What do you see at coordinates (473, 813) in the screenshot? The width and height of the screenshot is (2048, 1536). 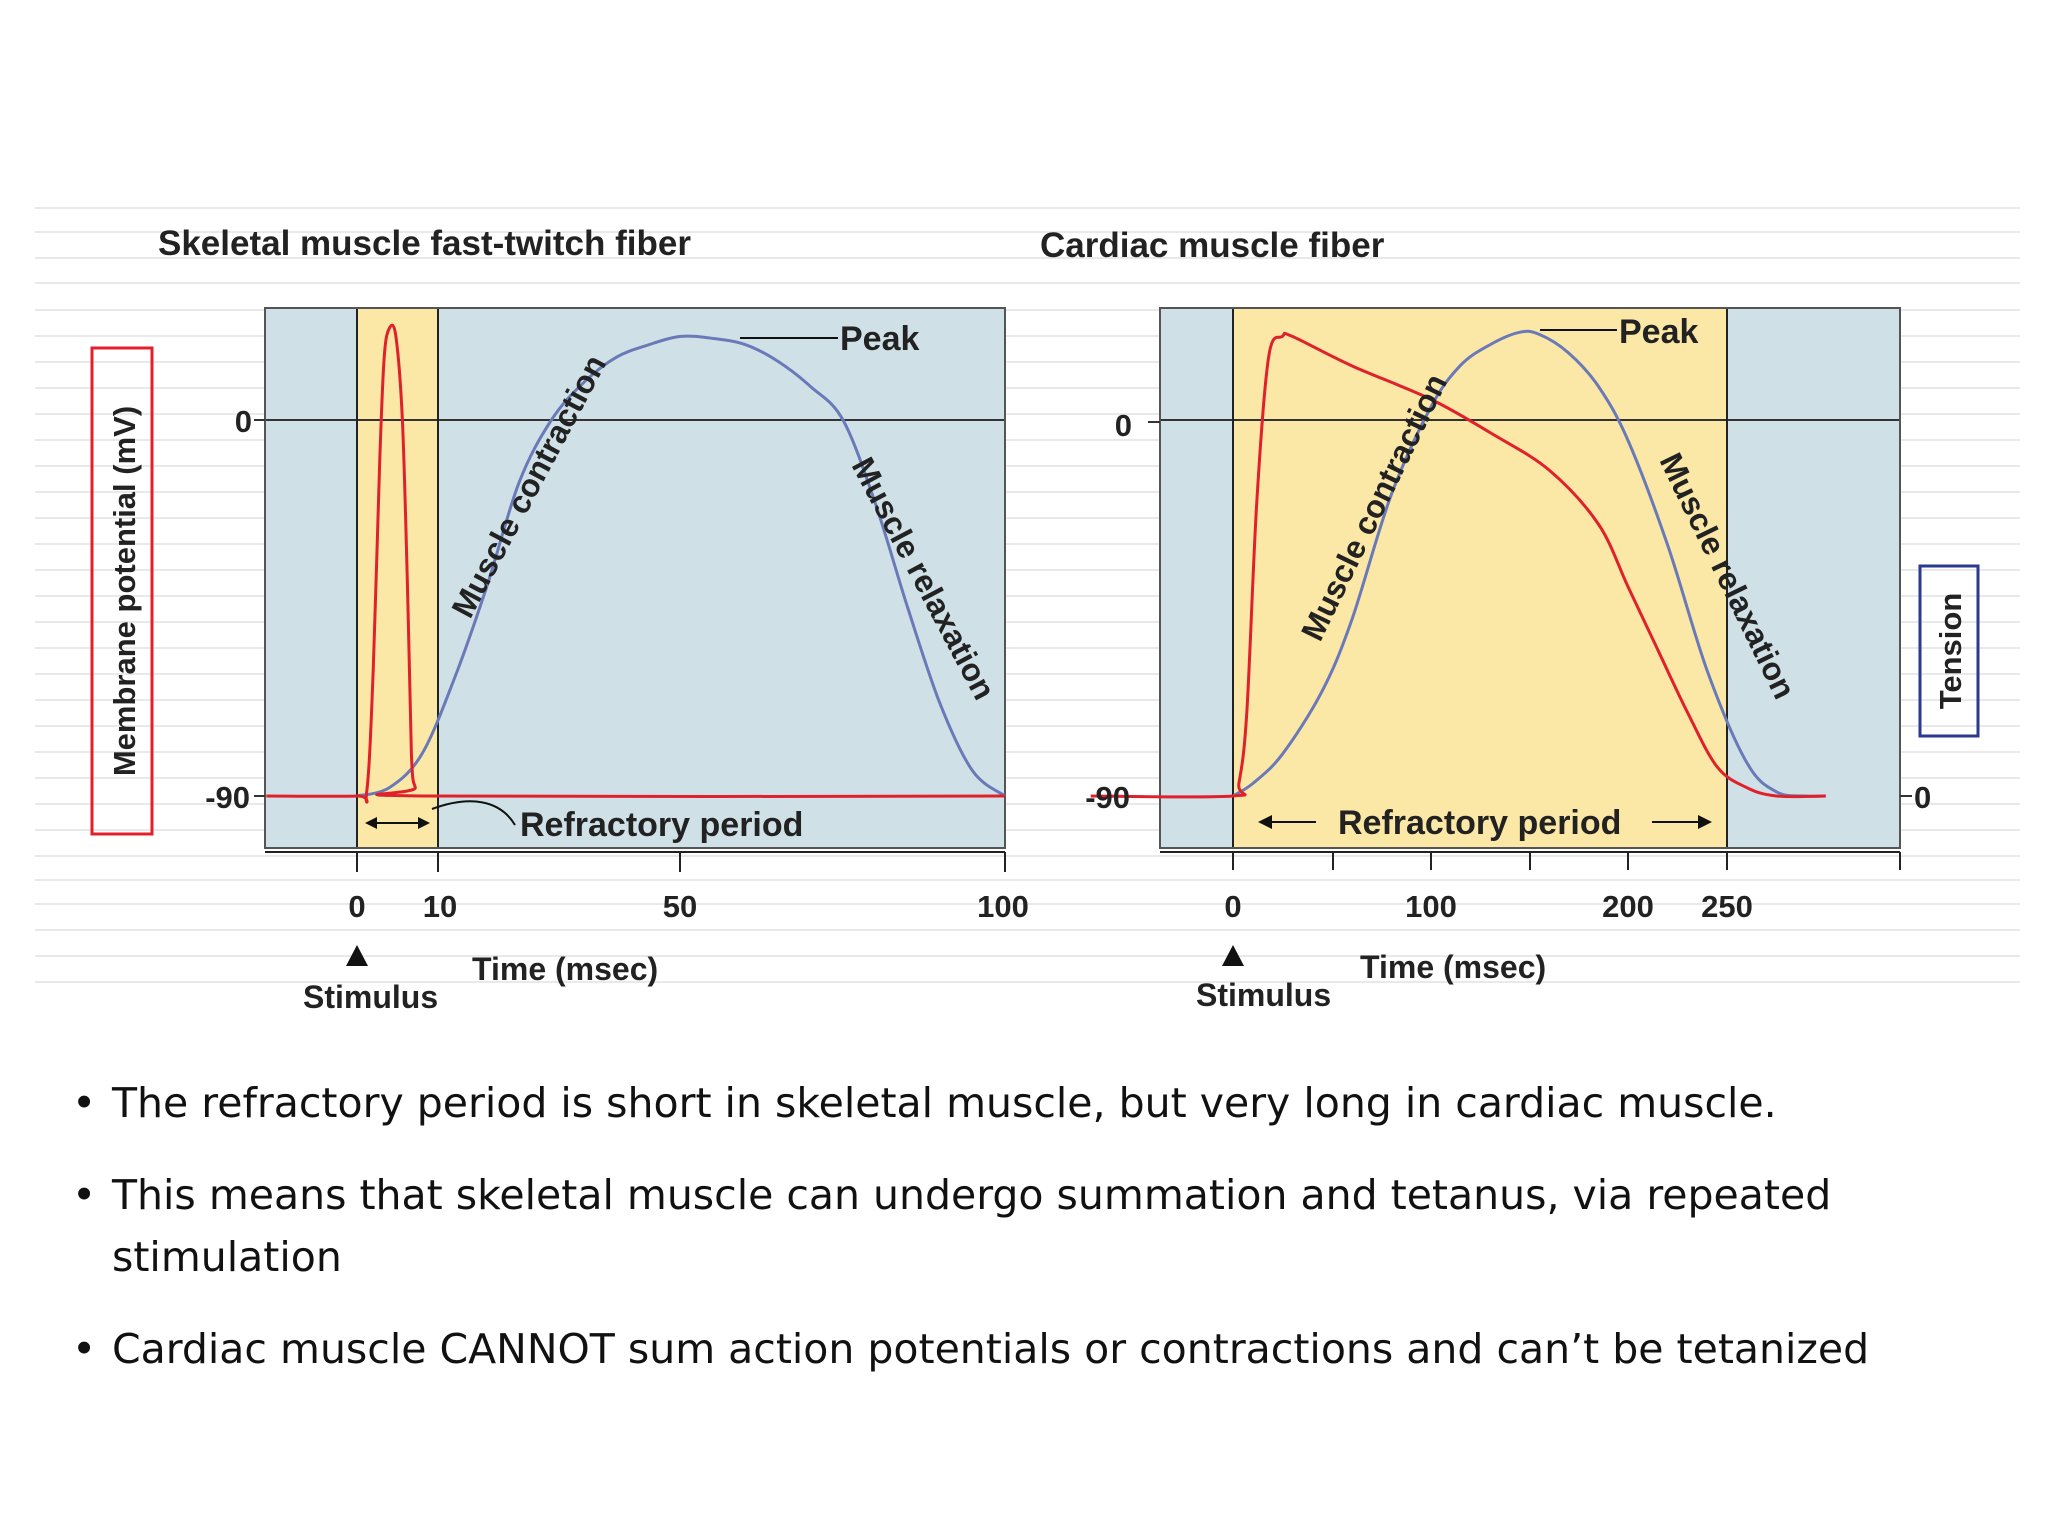 I see `refractory-leader` at bounding box center [473, 813].